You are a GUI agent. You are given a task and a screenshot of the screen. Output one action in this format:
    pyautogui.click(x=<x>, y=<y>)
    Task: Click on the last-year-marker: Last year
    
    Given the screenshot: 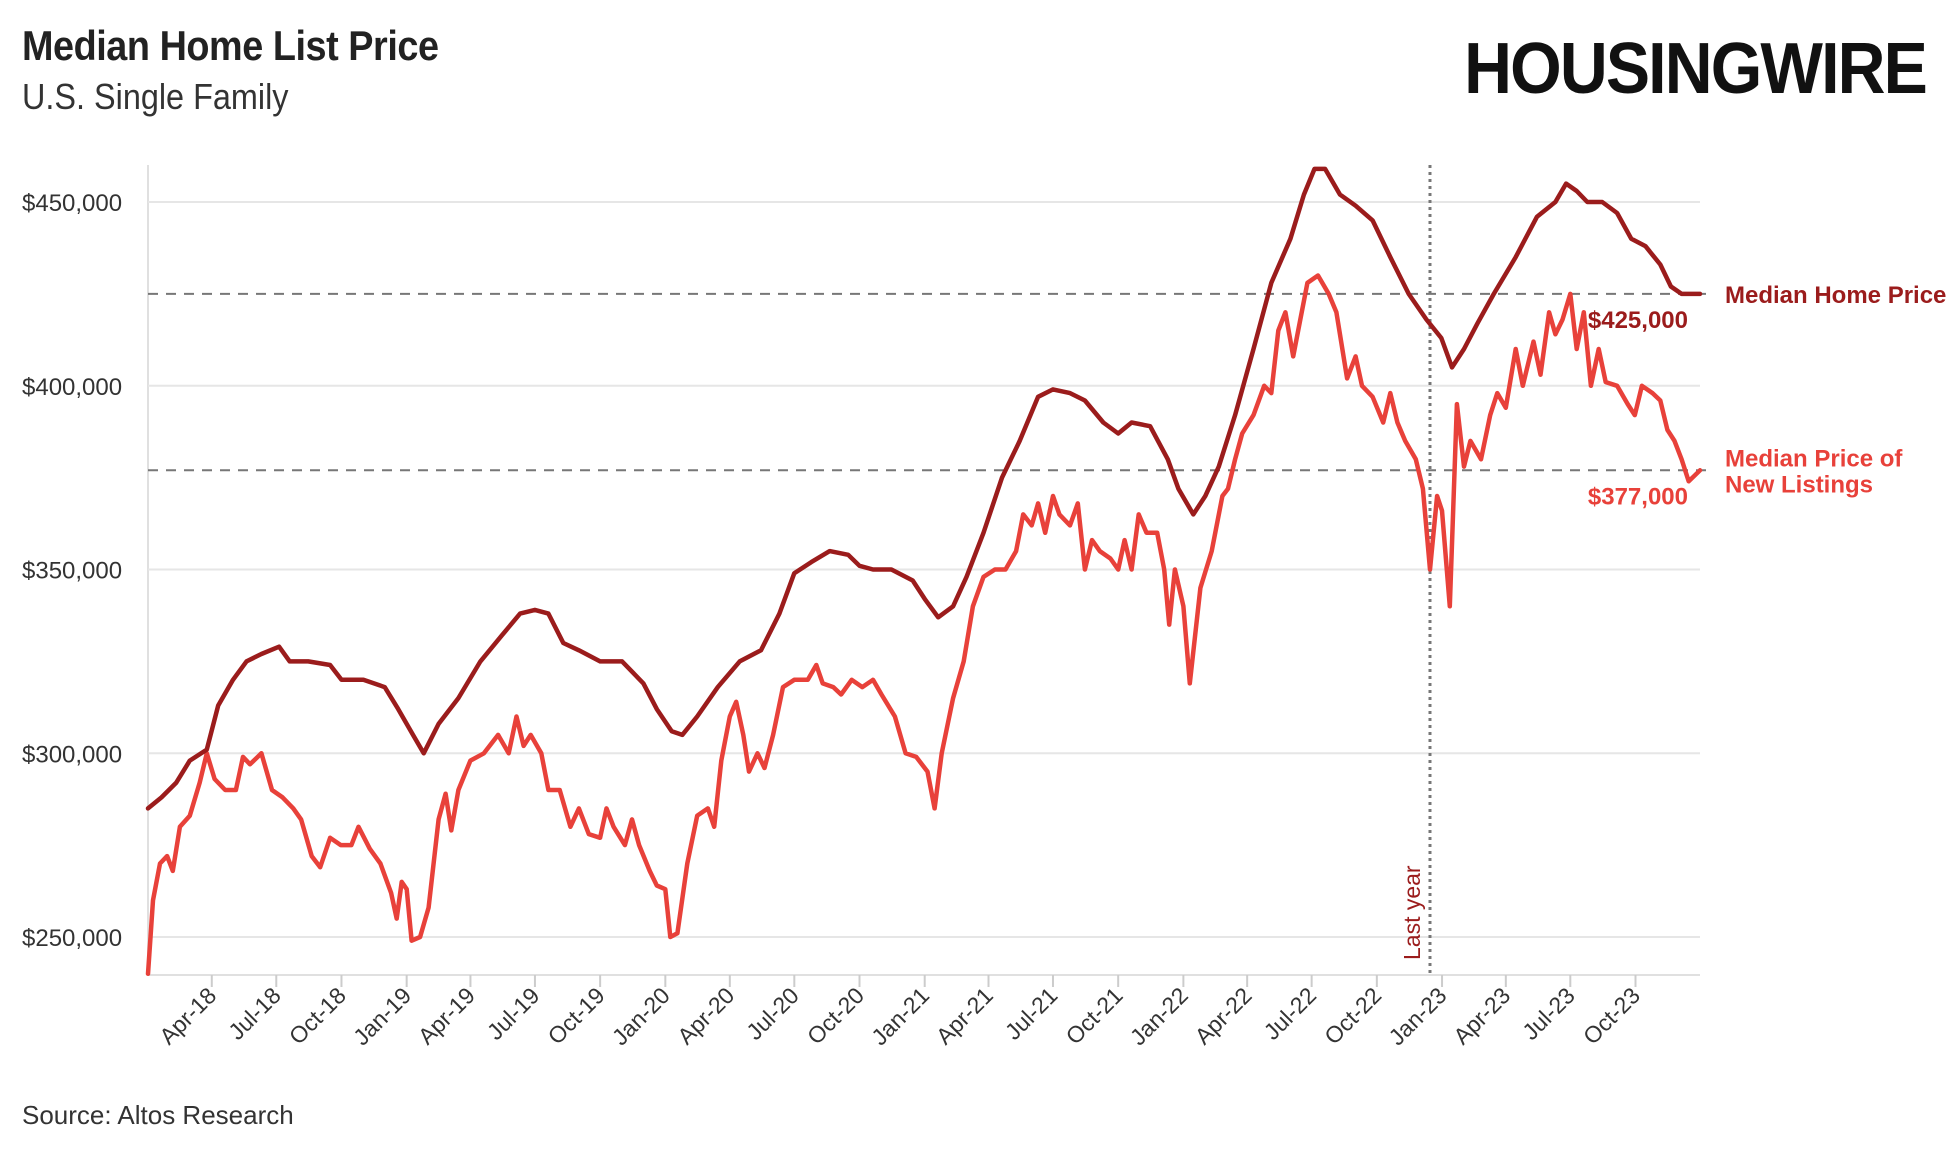 What is the action you would take?
    pyautogui.click(x=1415, y=570)
    